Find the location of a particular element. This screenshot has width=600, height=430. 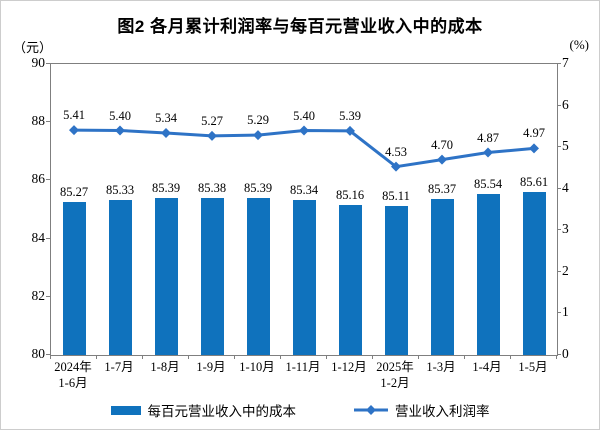

left-axis-tick-label: 82 is located at coordinates (38, 295).